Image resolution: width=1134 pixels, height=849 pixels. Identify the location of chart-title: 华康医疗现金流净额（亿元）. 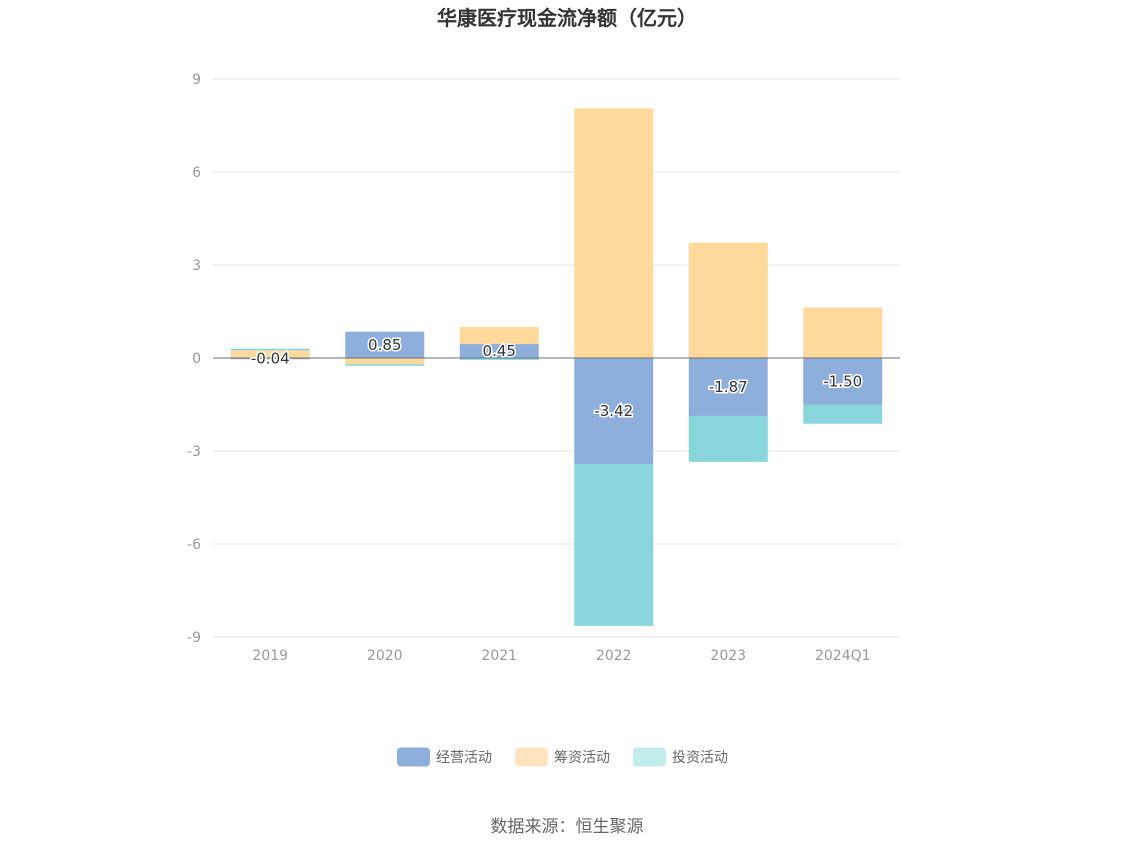
(567, 18).